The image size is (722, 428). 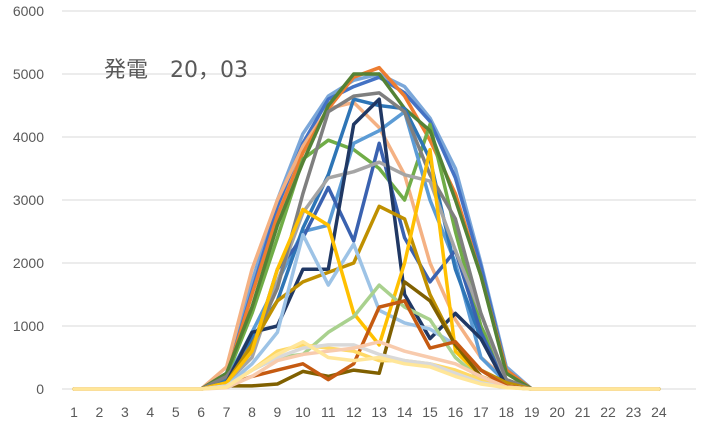 What do you see at coordinates (456, 412) in the screenshot?
I see `x-tick-label: 16` at bounding box center [456, 412].